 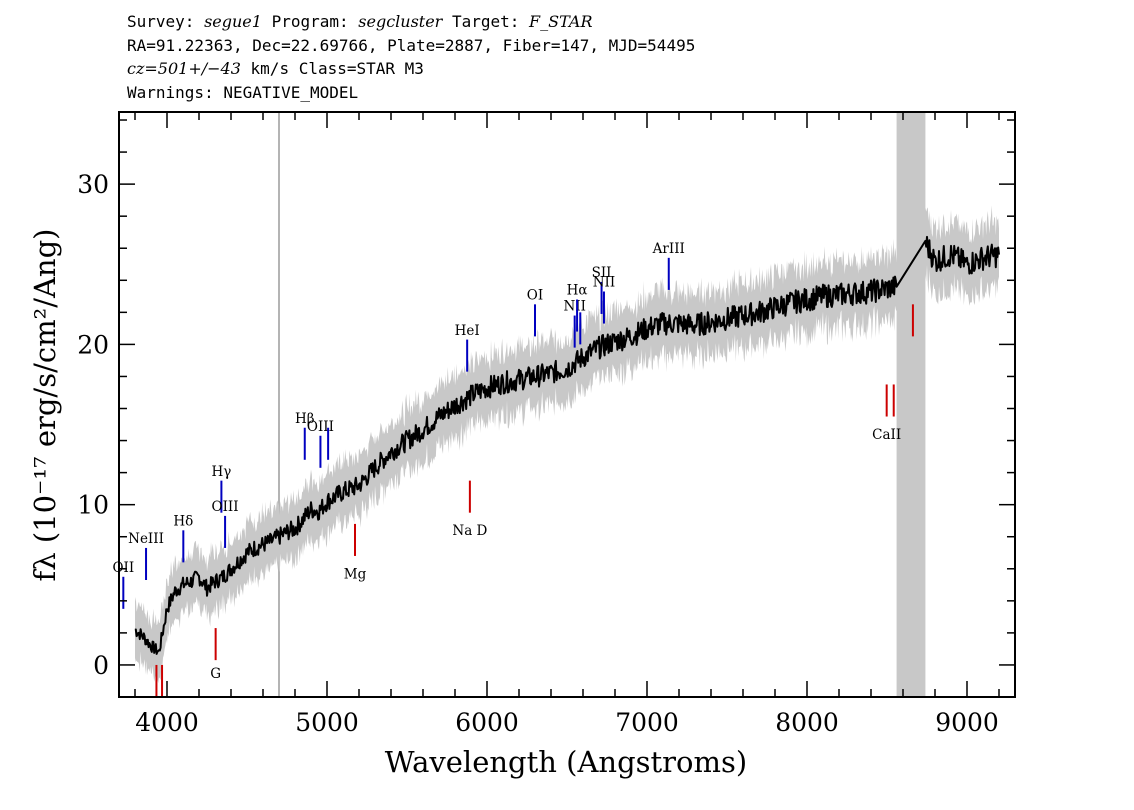 I want to click on y-axis-label: fλ (10⁻¹⁷ erg/s/cm²/Ang), so click(x=45, y=405).